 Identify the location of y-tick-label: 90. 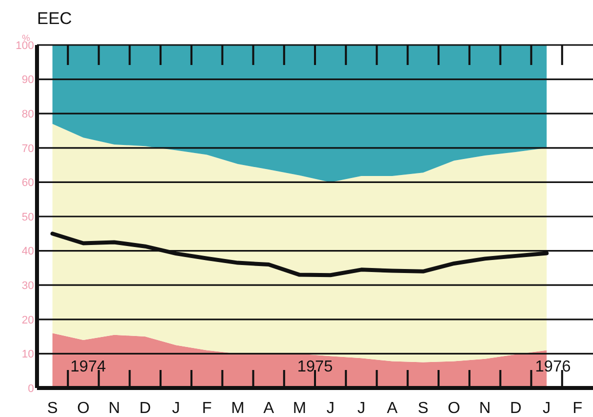
(28, 80).